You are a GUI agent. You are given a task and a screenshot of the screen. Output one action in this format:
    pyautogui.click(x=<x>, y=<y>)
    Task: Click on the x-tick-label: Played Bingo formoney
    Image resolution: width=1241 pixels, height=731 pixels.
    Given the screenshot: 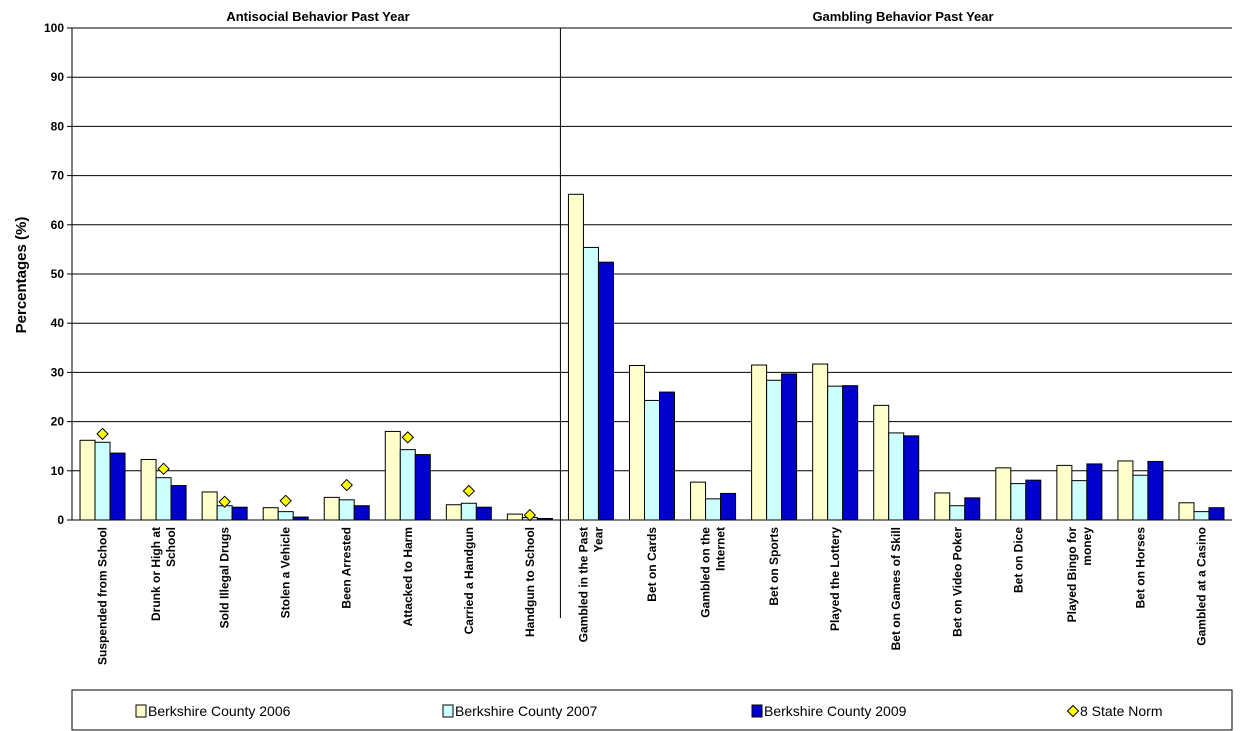 What is the action you would take?
    pyautogui.click(x=1079, y=575)
    